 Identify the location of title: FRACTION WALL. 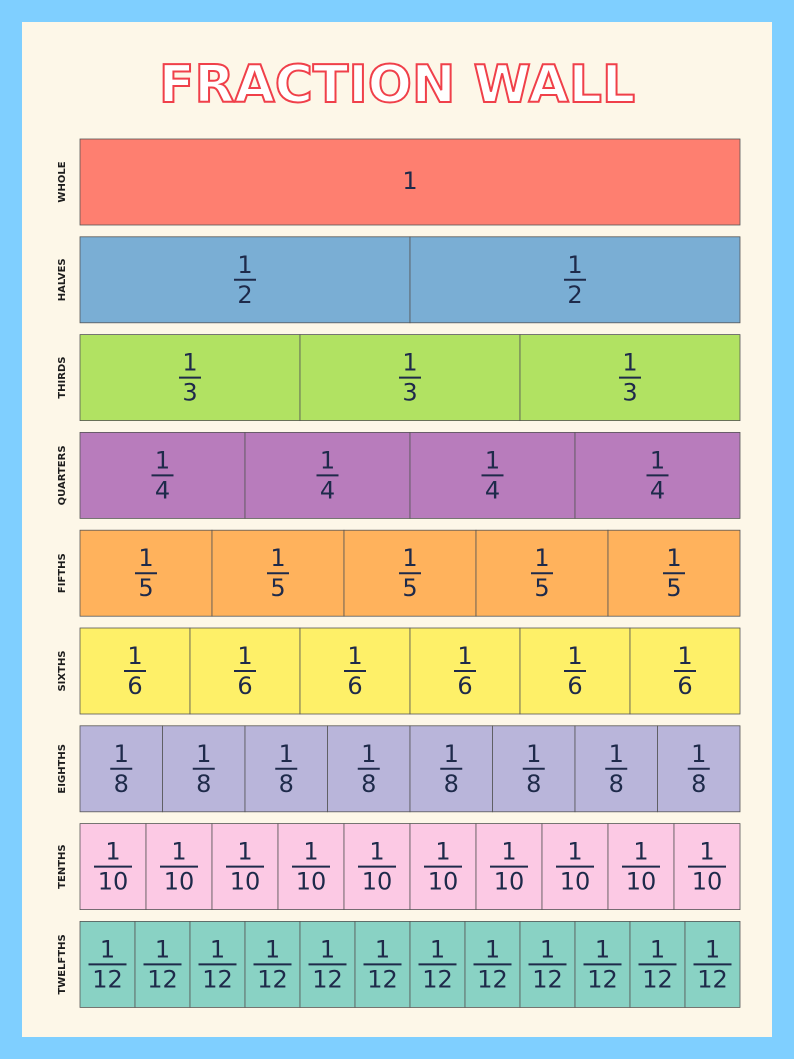
(397, 85).